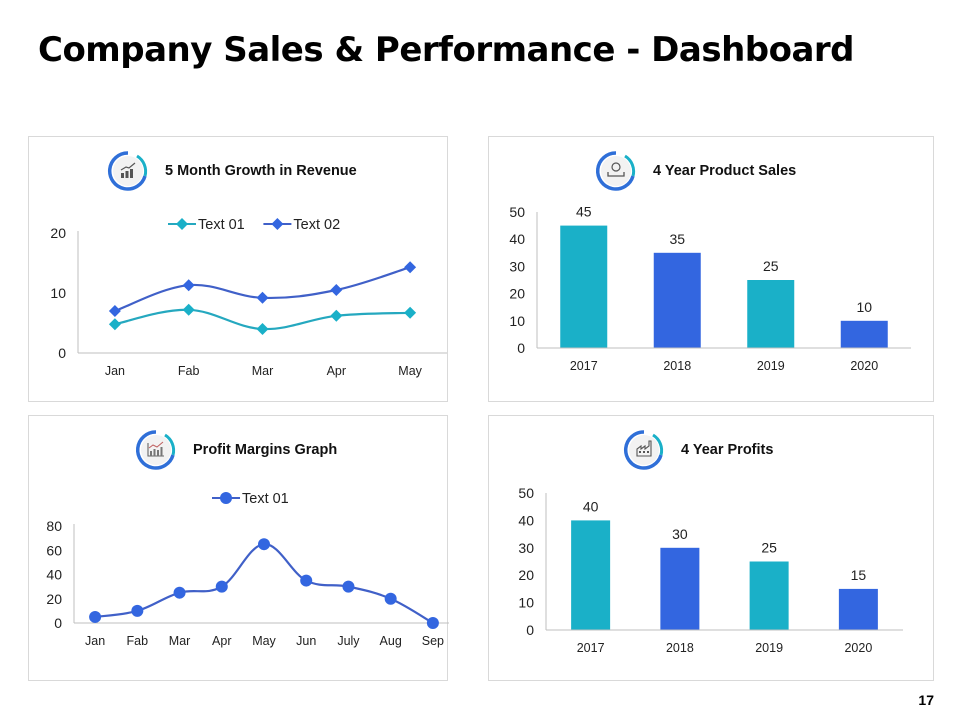 This screenshot has height=720, width=960. I want to click on revenue-line-chart: 0 10 20 Jan Fab Mar Apr May Text 01 Text 02, so click(248, 297).